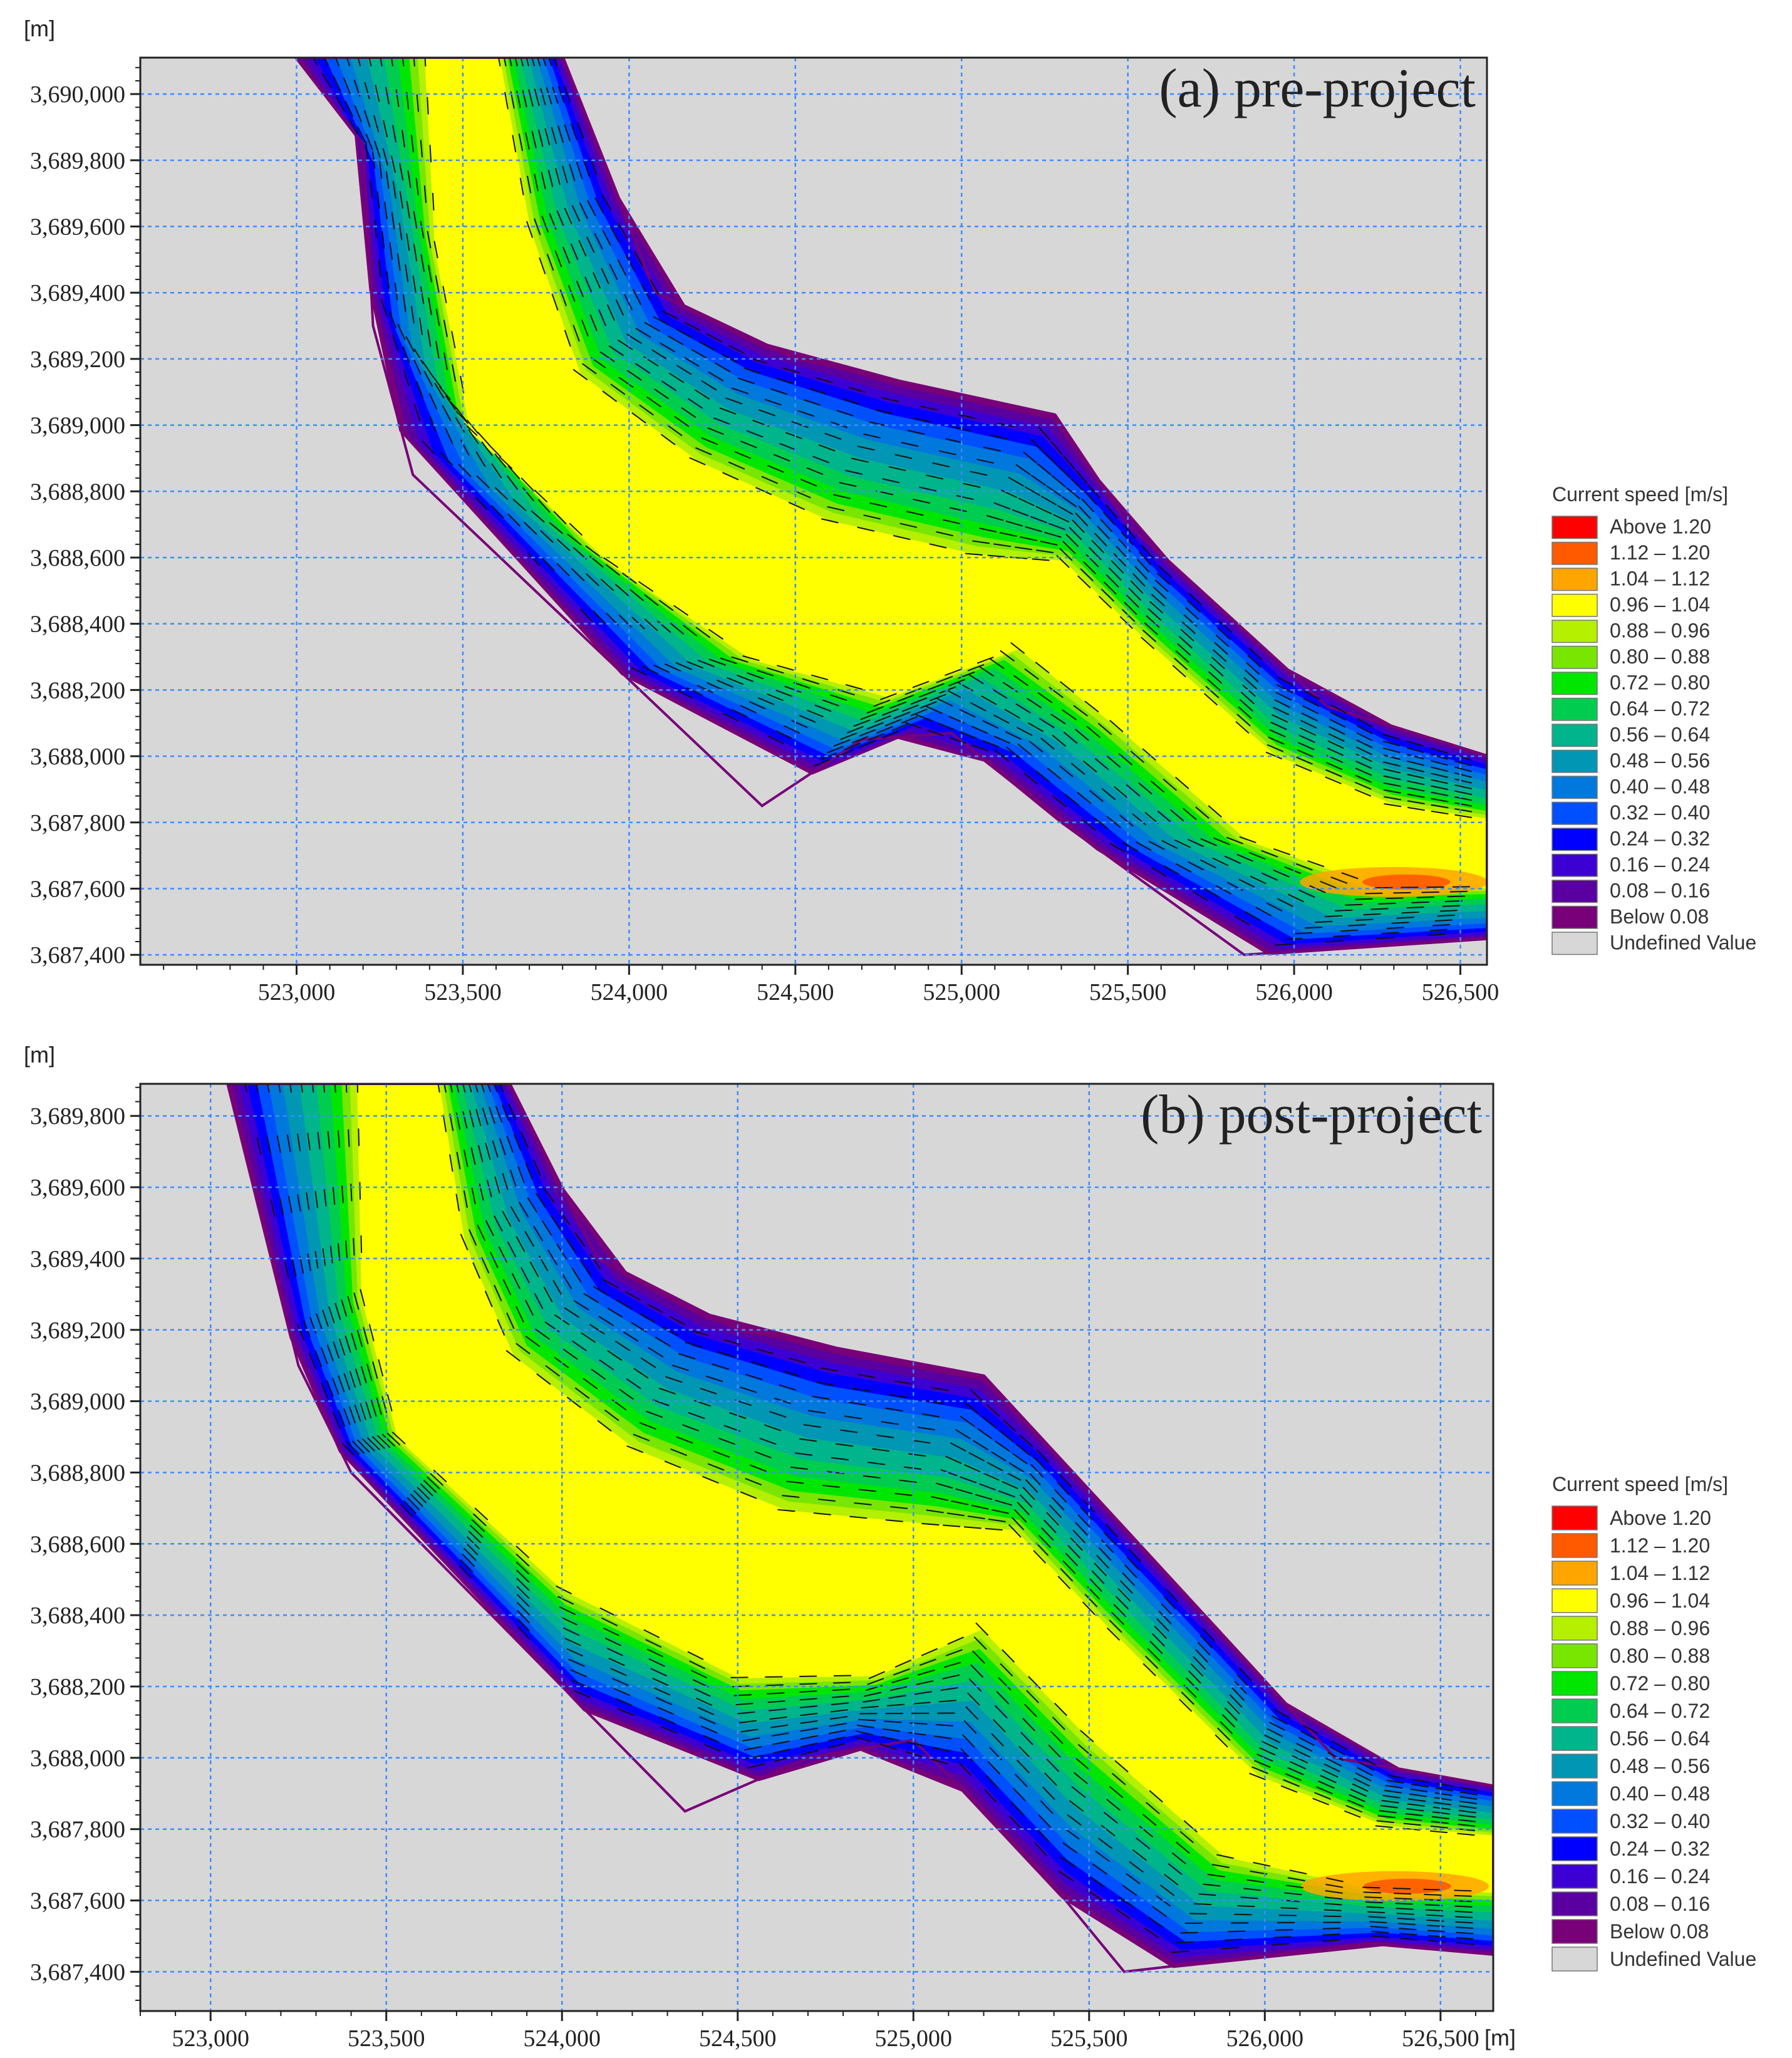 The height and width of the screenshot is (2058, 1792). Describe the element at coordinates (1500, 2037) in the screenshot. I see `x-unit-label: [m]` at that location.